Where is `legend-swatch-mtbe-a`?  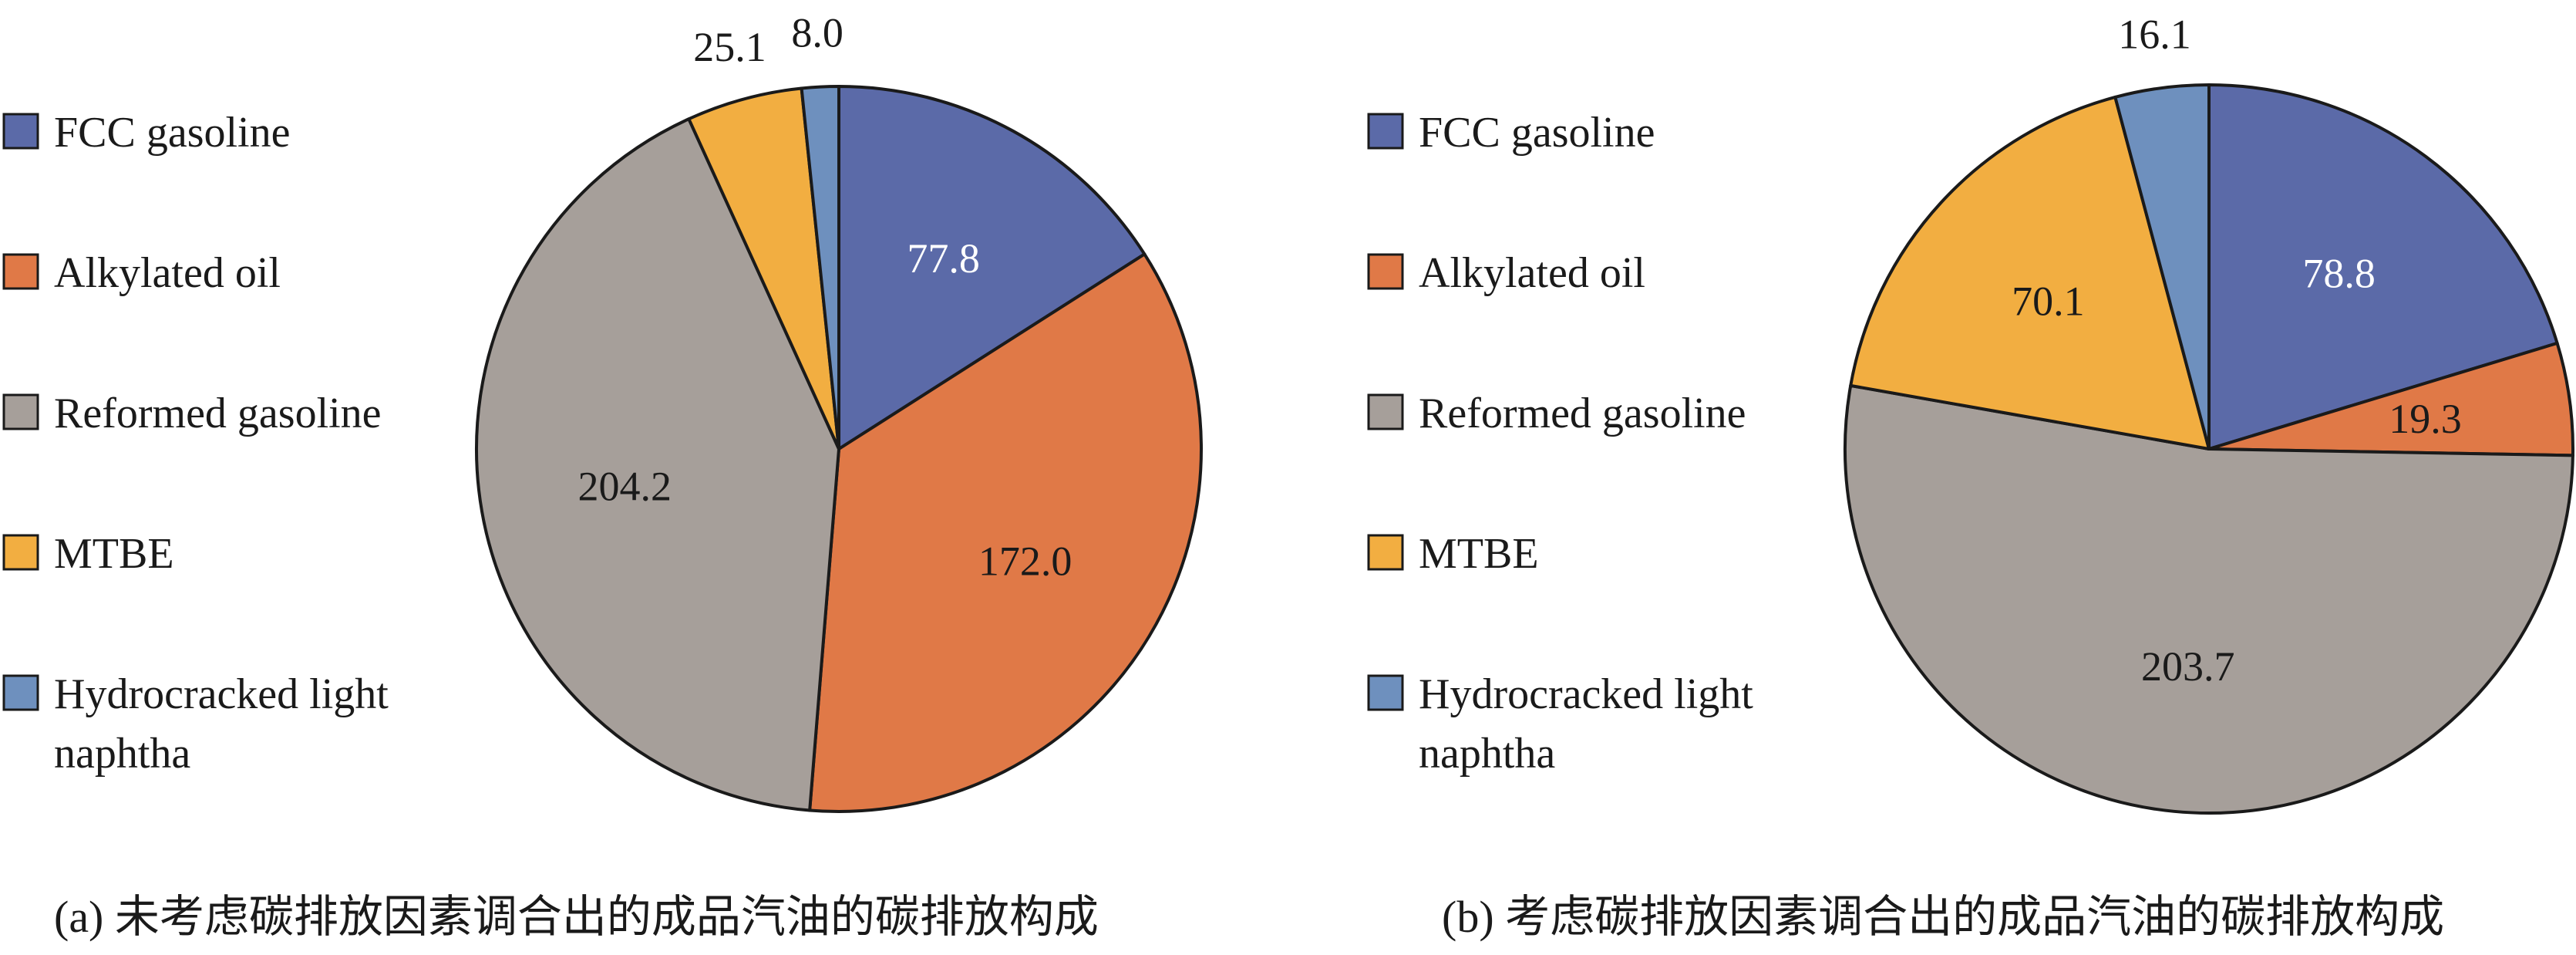
legend-swatch-mtbe-a is located at coordinates (20, 552).